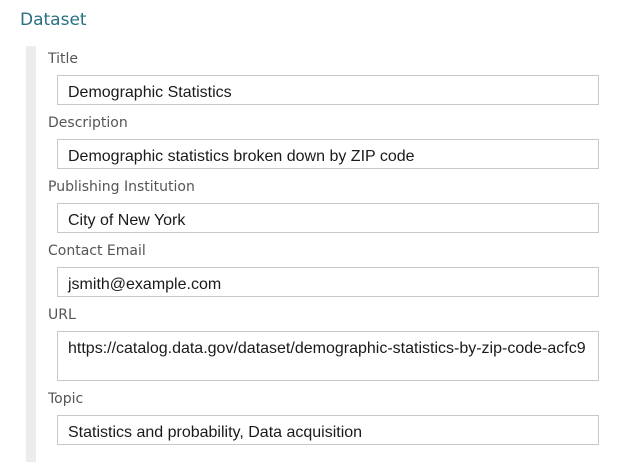 This screenshot has height=476, width=627. I want to click on title-label: Title, so click(63, 59).